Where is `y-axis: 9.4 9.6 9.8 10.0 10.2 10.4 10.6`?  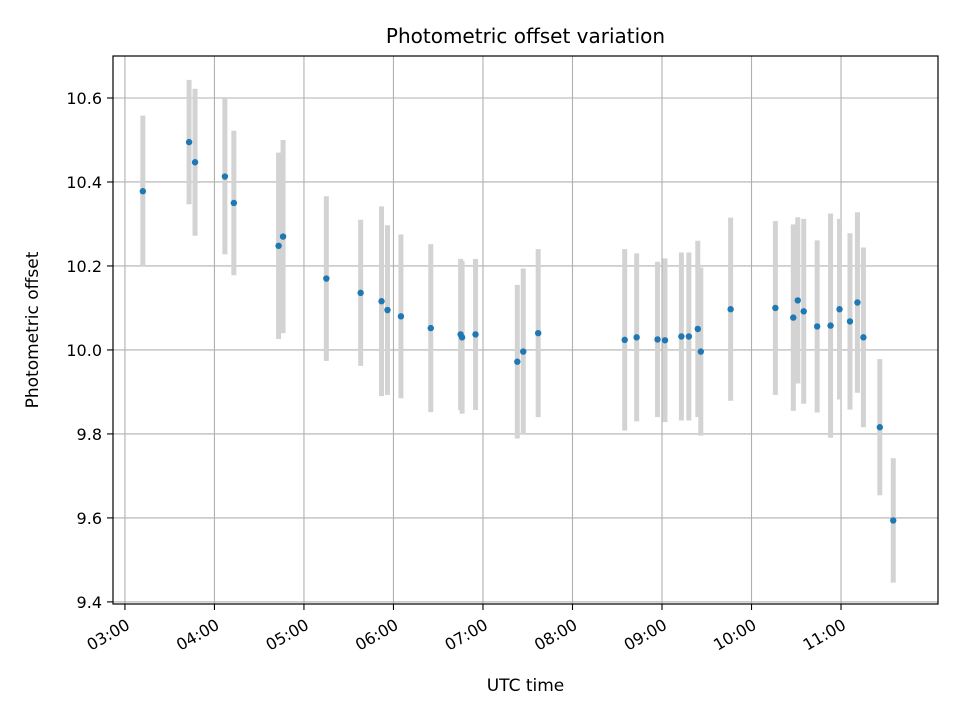 y-axis: 9.4 9.6 9.8 10.0 10.2 10.4 10.6 is located at coordinates (89, 350).